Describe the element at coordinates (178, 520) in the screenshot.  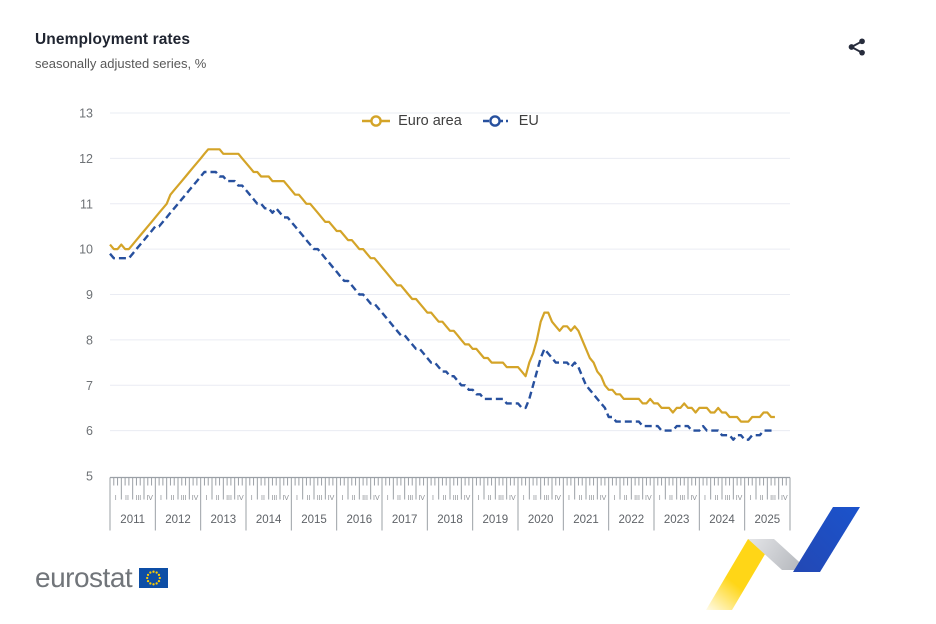
I see `svg-text: 2012` at that location.